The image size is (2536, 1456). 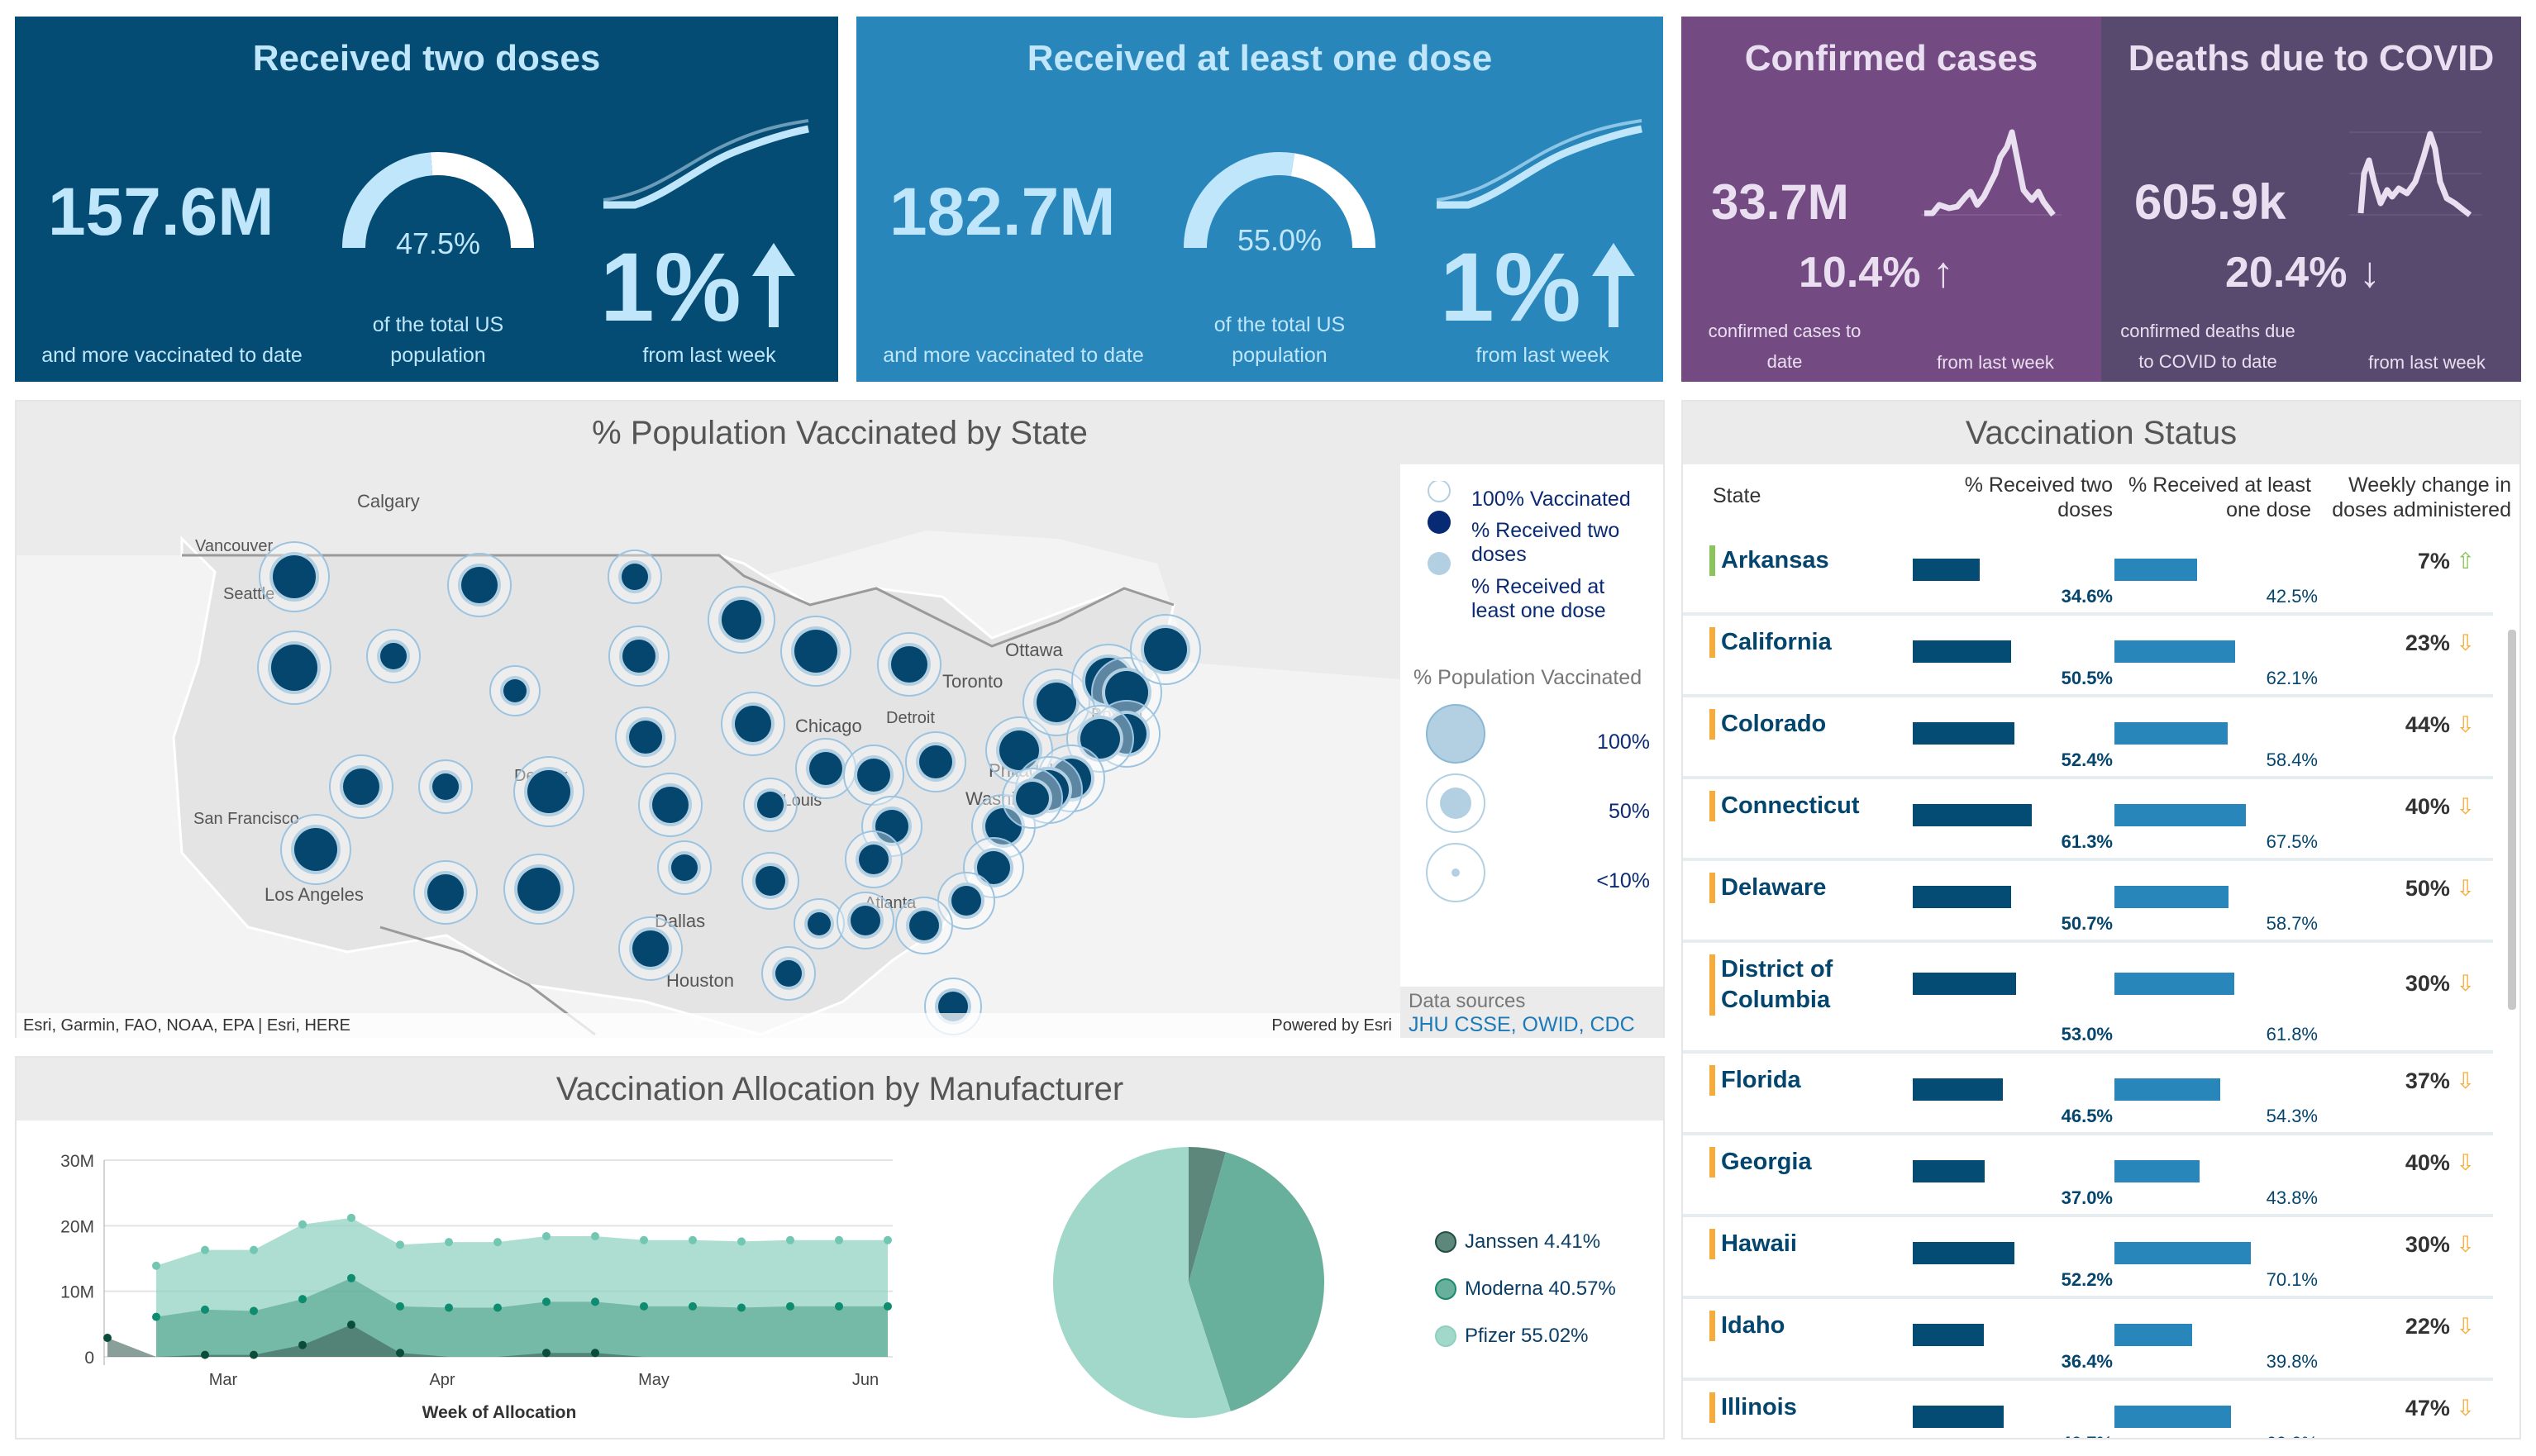 What do you see at coordinates (2088, 1094) in the screenshot?
I see `table-row: Florida 46.5% 54.3% 37% ⇩` at bounding box center [2088, 1094].